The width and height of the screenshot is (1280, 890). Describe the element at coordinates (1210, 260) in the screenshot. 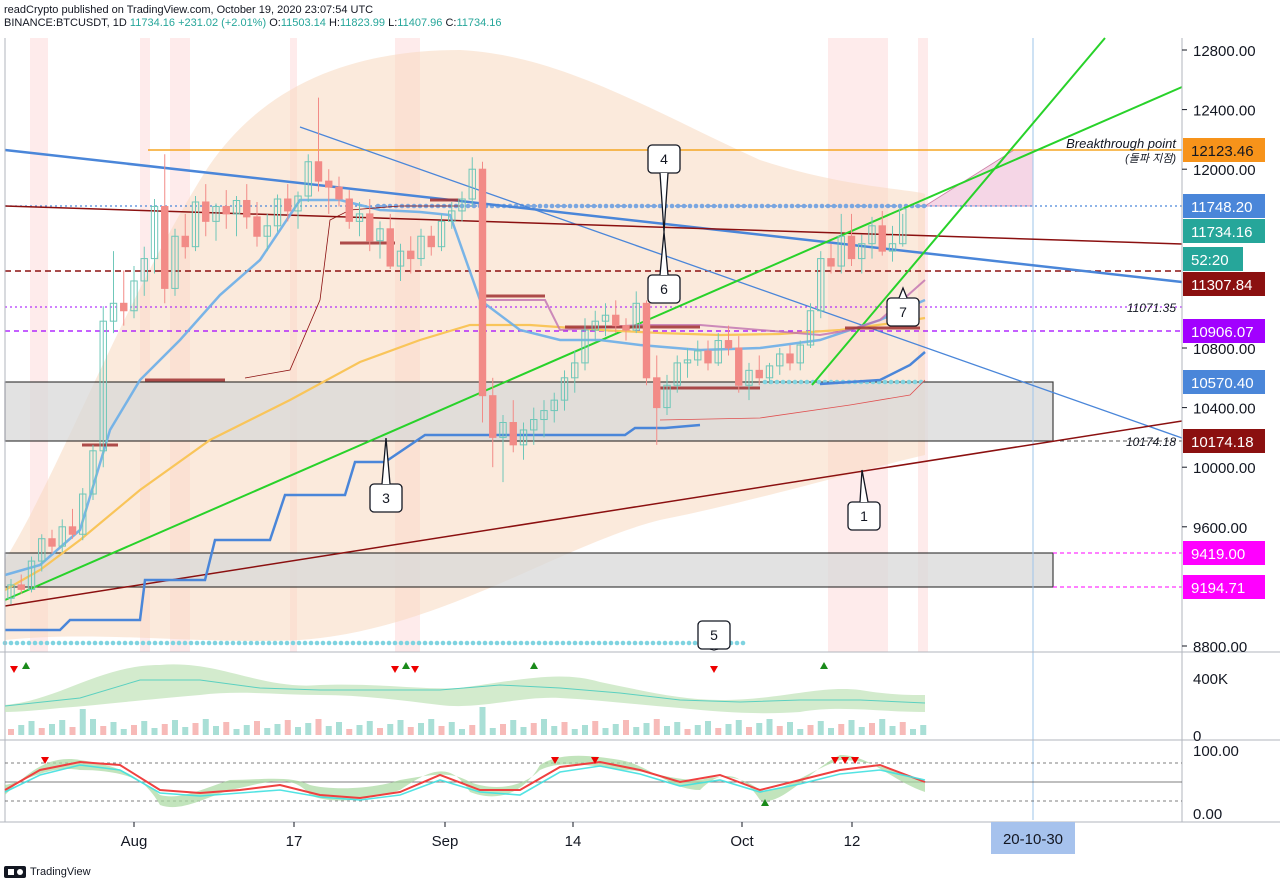

I see `price-label: 52:20` at that location.